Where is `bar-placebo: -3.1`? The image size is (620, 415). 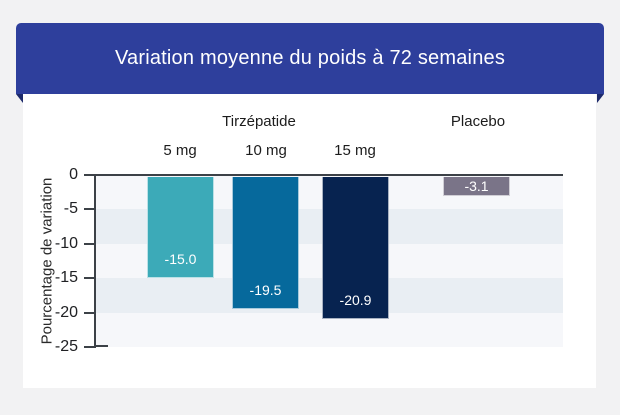 bar-placebo: -3.1 is located at coordinates (476, 186).